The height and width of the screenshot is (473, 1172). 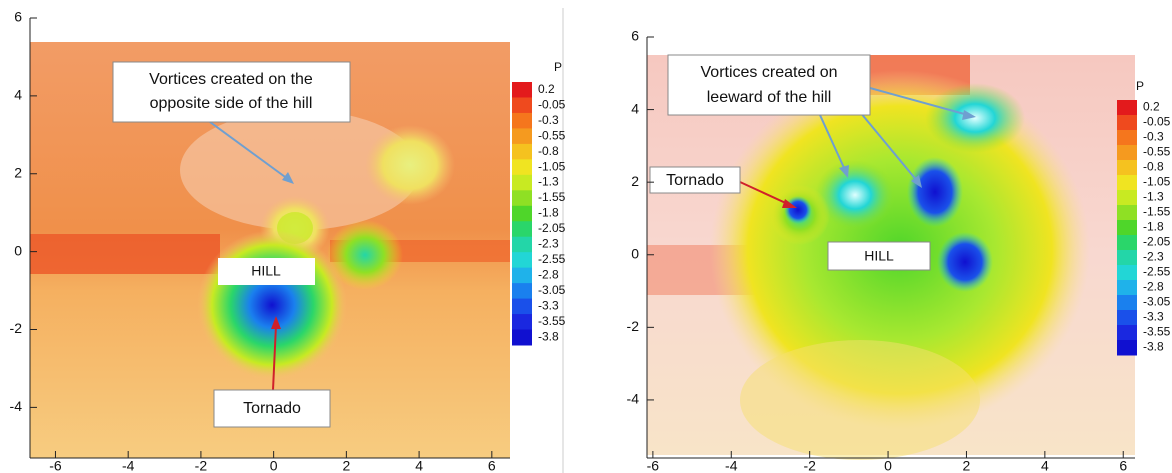 What do you see at coordinates (552, 104) in the screenshot?
I see `colorbar-label: -0.05` at bounding box center [552, 104].